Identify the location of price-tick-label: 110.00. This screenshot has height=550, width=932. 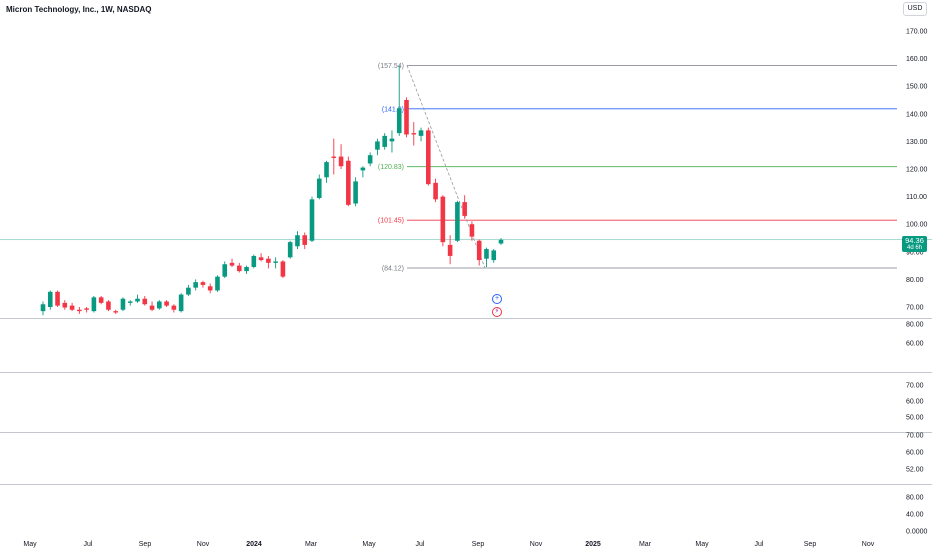
(916, 197).